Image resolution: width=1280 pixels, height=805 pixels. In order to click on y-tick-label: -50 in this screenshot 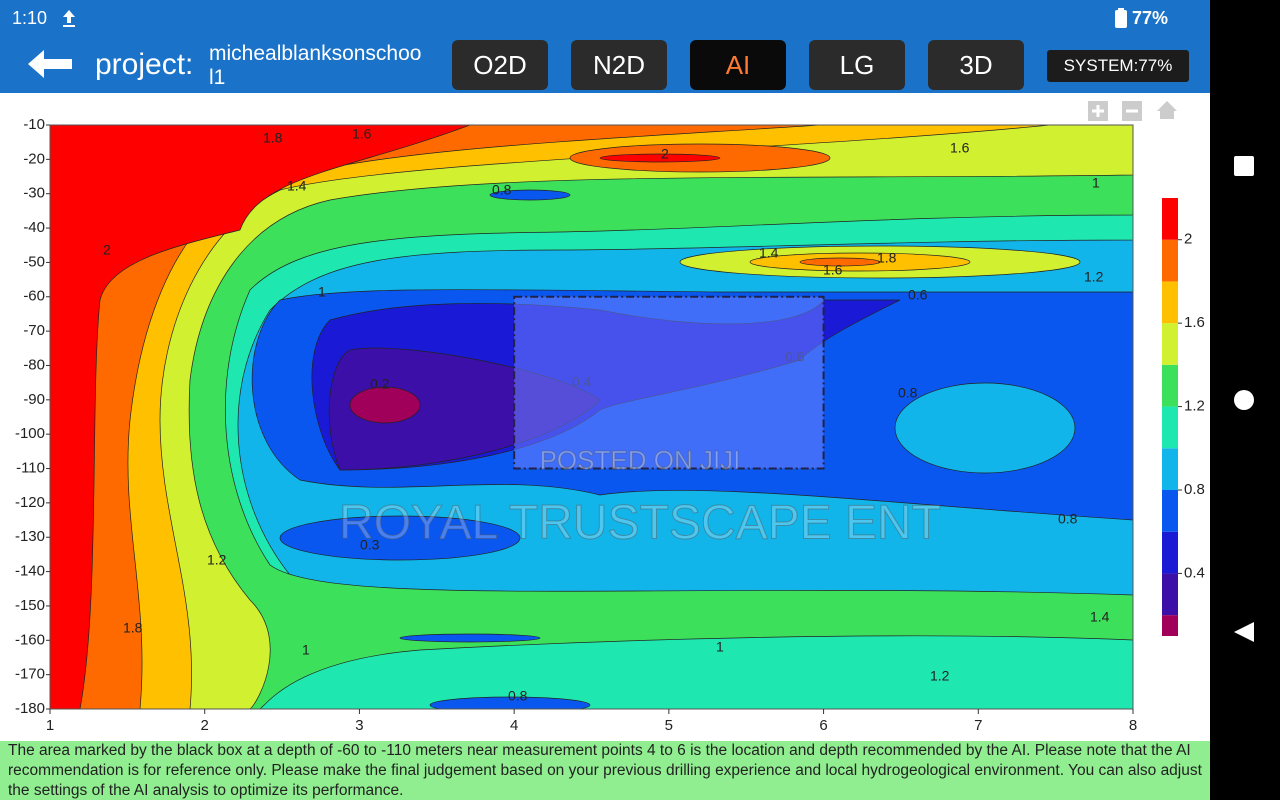, I will do `click(34, 261)`.